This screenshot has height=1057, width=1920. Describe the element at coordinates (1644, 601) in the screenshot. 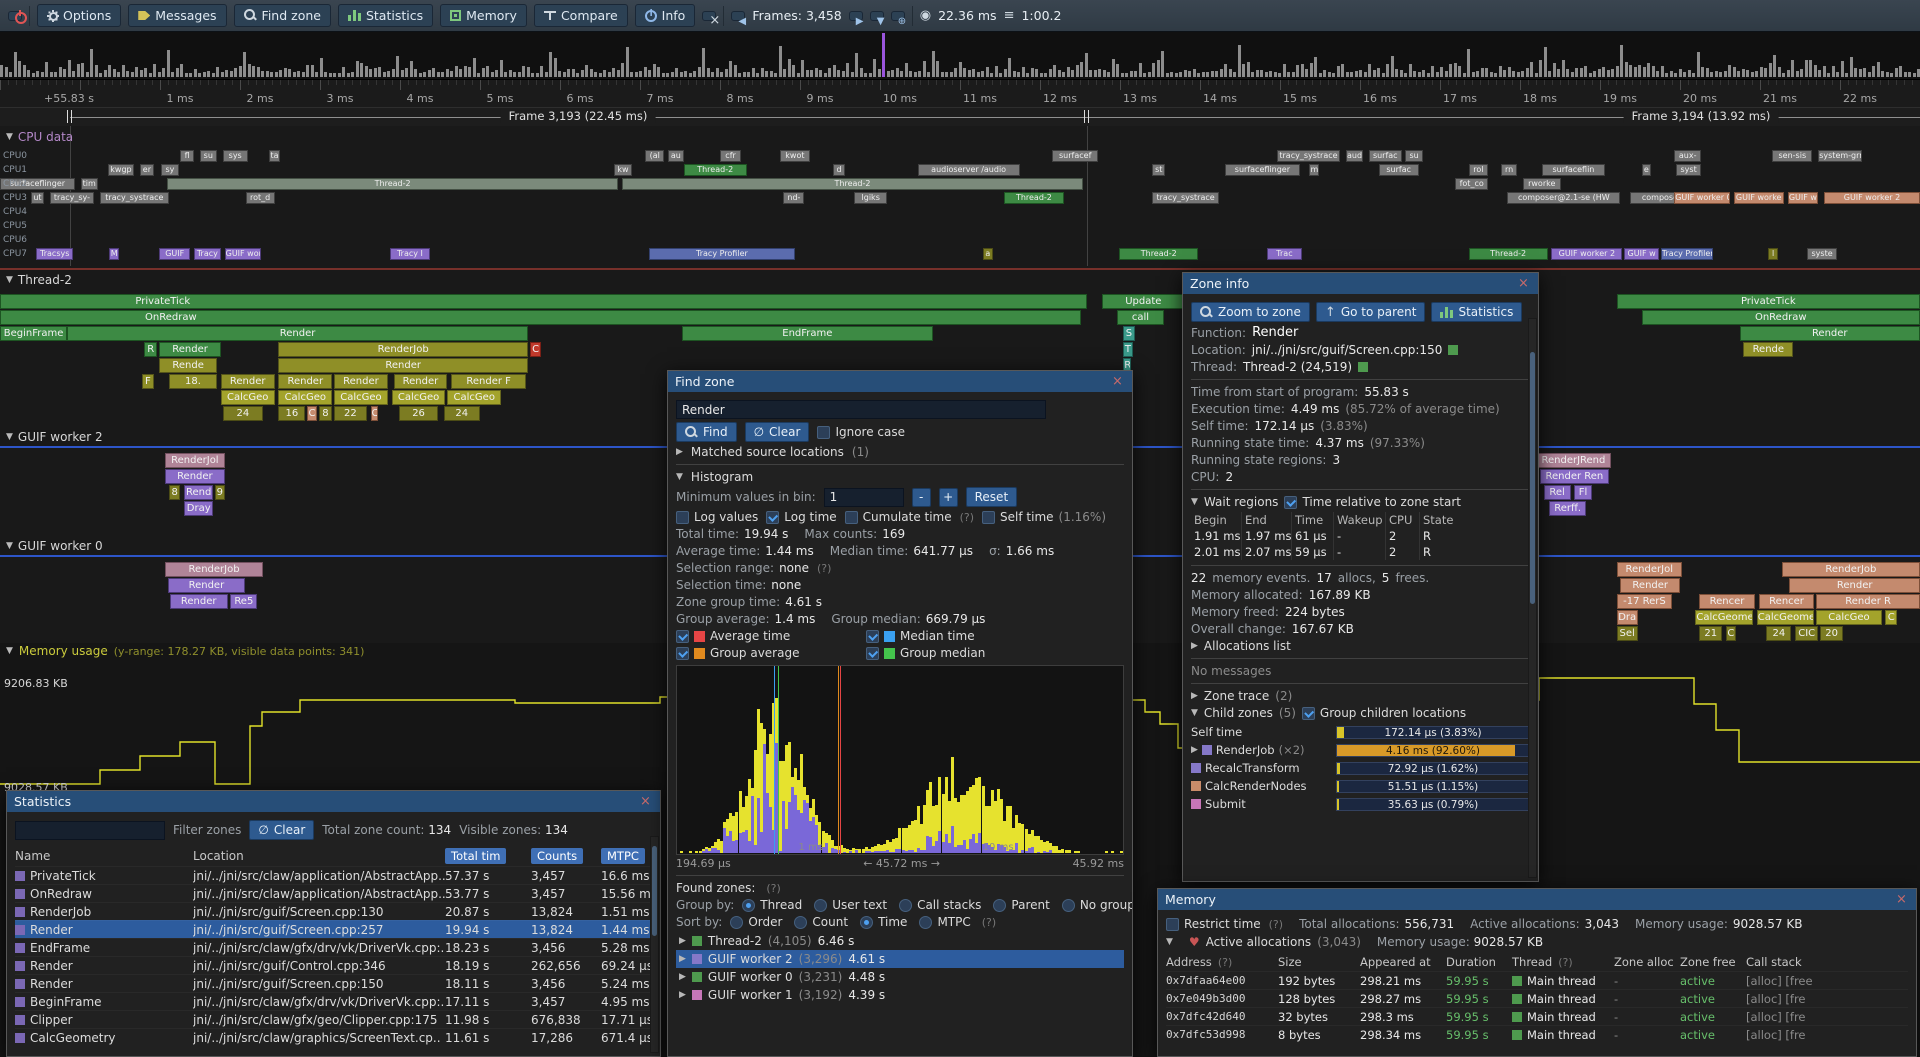

I see `timeline-zone: -17 RerS` at that location.